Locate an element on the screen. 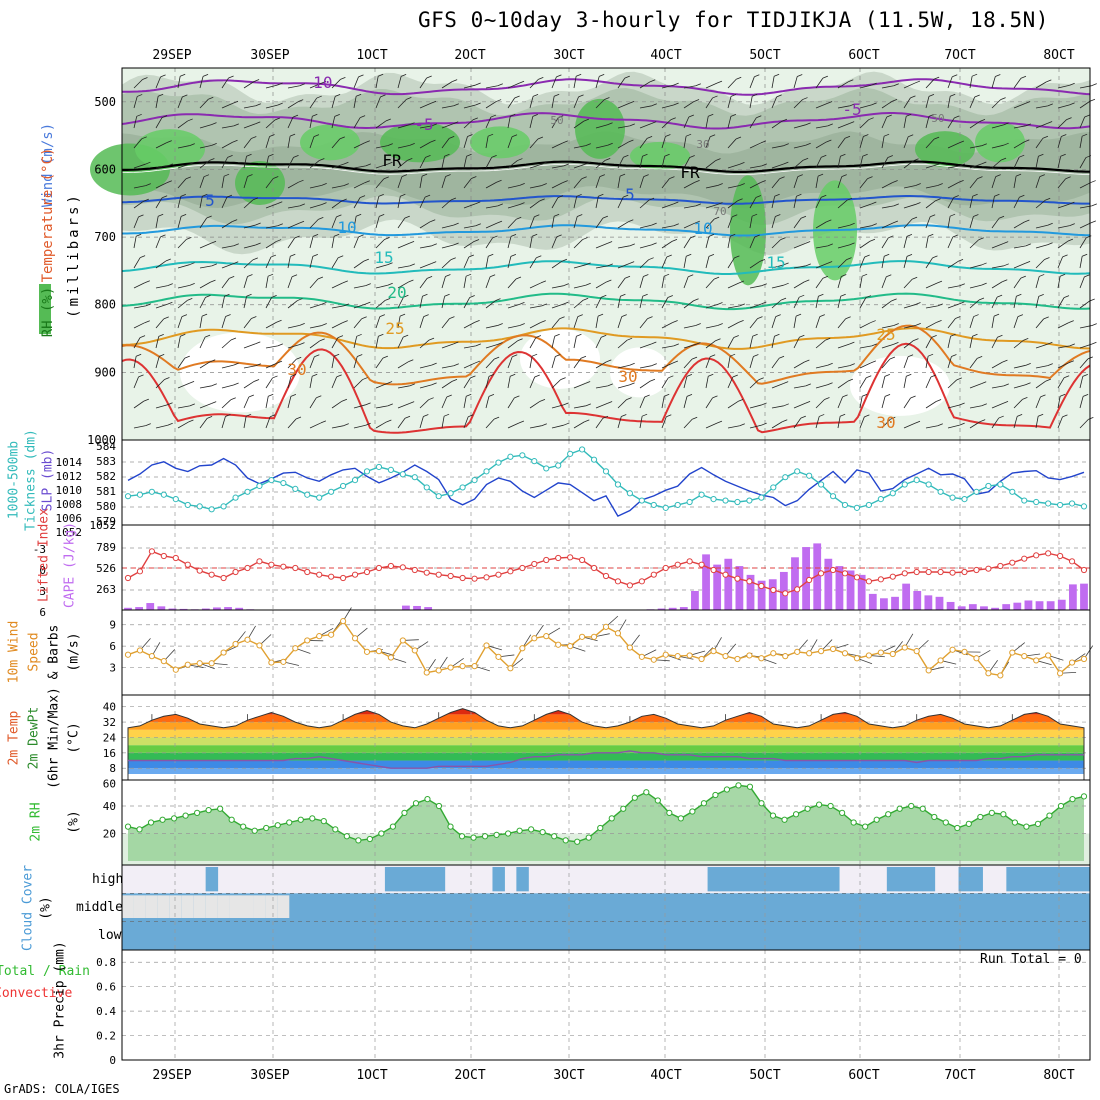  temp-band is located at coordinates (606, 711).